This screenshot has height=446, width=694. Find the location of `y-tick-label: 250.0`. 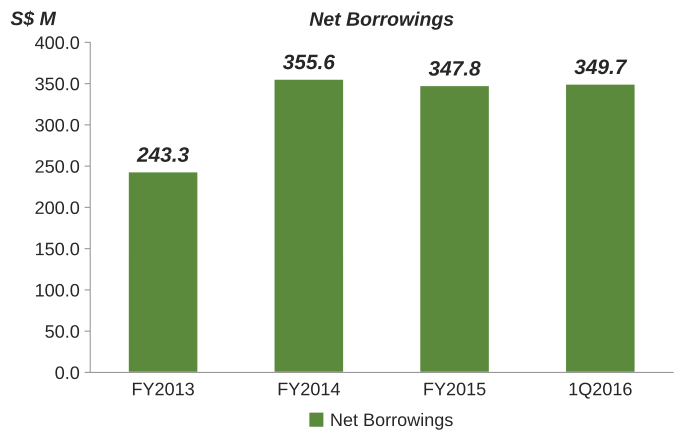

y-tick-label: 250.0 is located at coordinates (58, 166).